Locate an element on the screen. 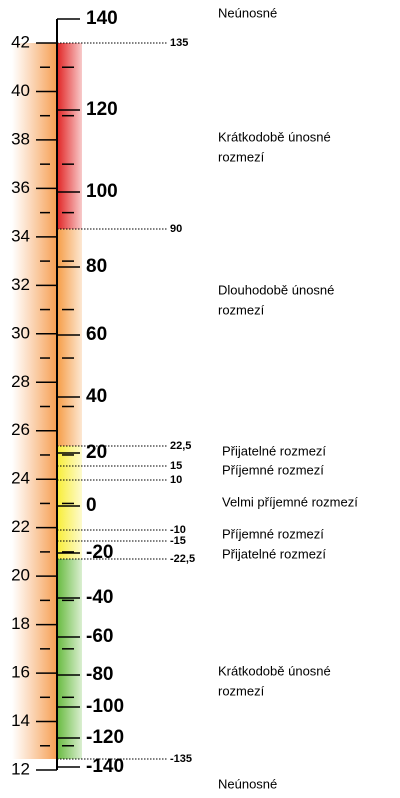  threshold-label: -10 is located at coordinates (178, 530).